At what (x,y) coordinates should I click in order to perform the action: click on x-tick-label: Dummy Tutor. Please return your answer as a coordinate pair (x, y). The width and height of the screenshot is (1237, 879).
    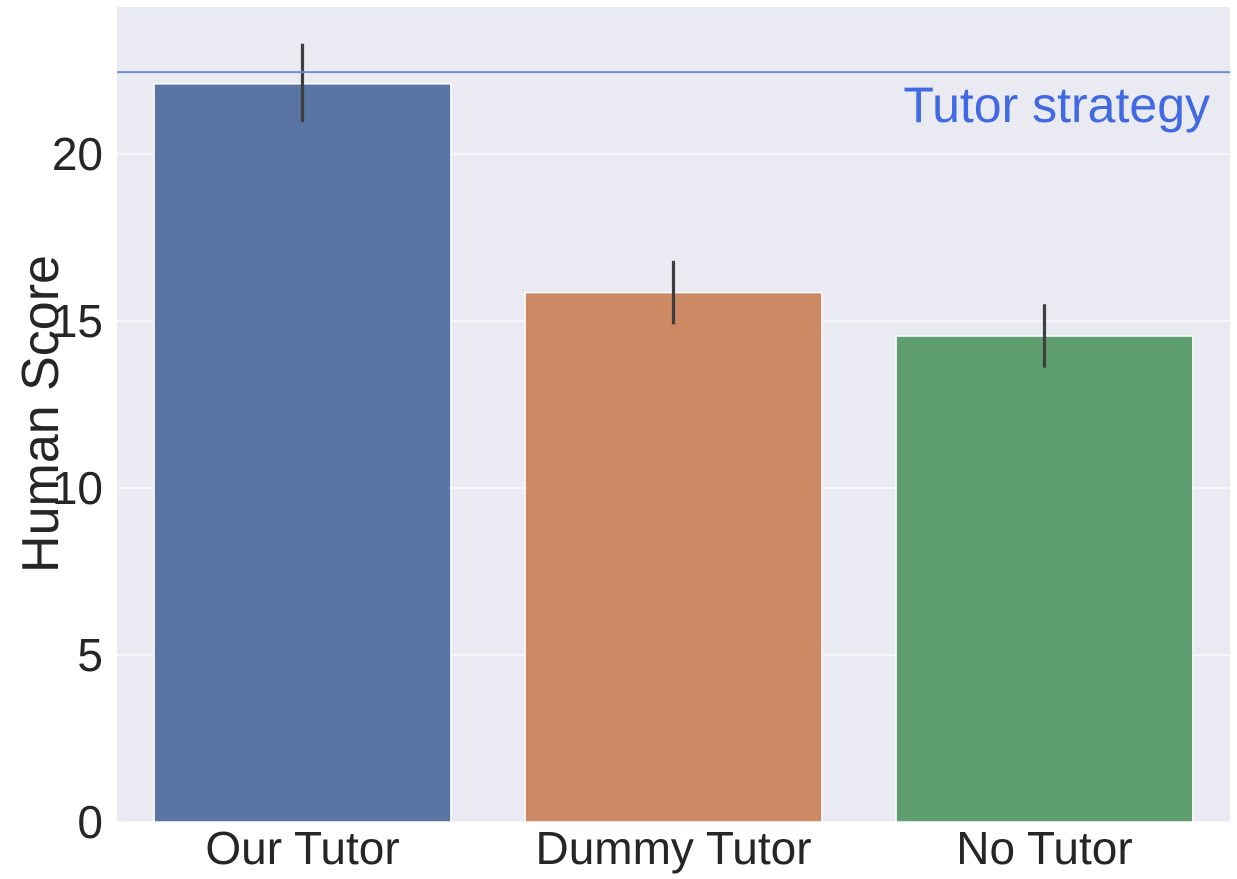
    Looking at the image, I should click on (673, 848).